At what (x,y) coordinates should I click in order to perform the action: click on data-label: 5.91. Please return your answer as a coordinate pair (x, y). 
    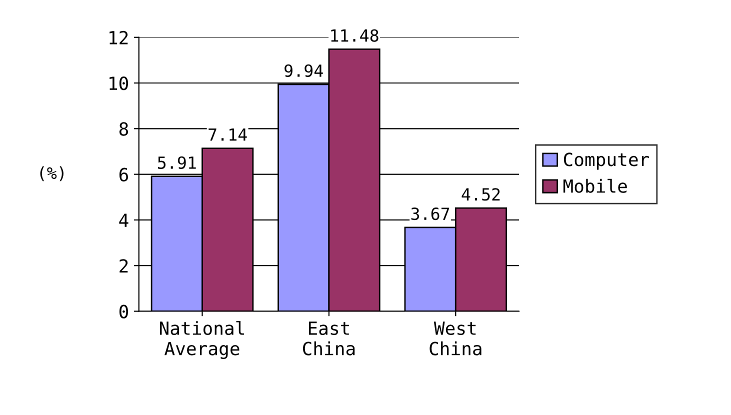
    Looking at the image, I should click on (177, 162).